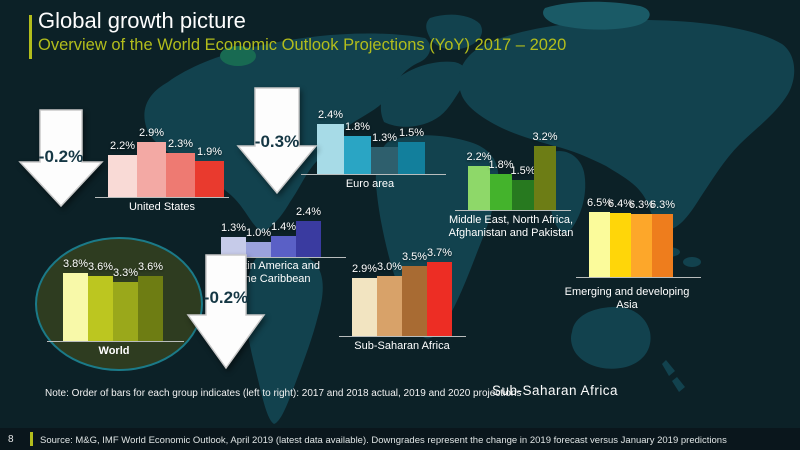  I want to click on downgrade-label-world: -0.2%, so click(226, 297).